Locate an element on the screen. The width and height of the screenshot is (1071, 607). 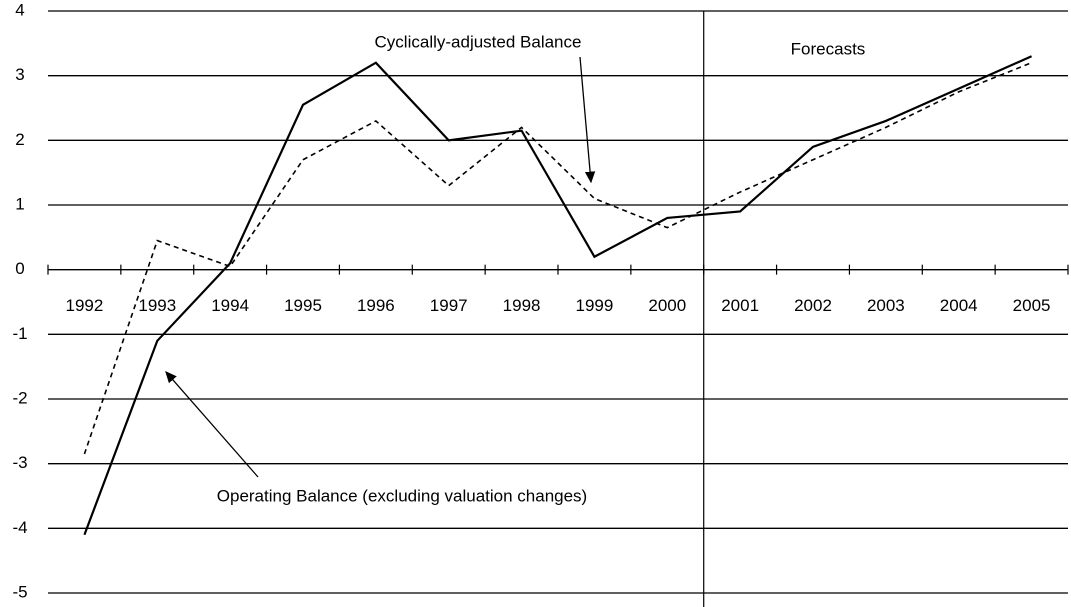
y-tick-label: 3 is located at coordinates (19, 74).